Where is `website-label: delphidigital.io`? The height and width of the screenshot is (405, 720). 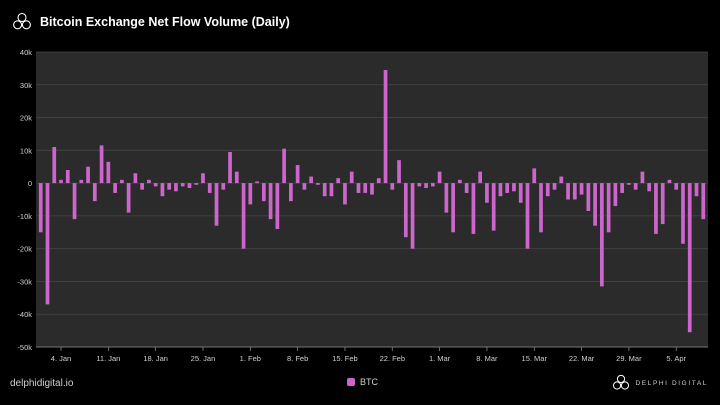 website-label: delphidigital.io is located at coordinates (42, 383).